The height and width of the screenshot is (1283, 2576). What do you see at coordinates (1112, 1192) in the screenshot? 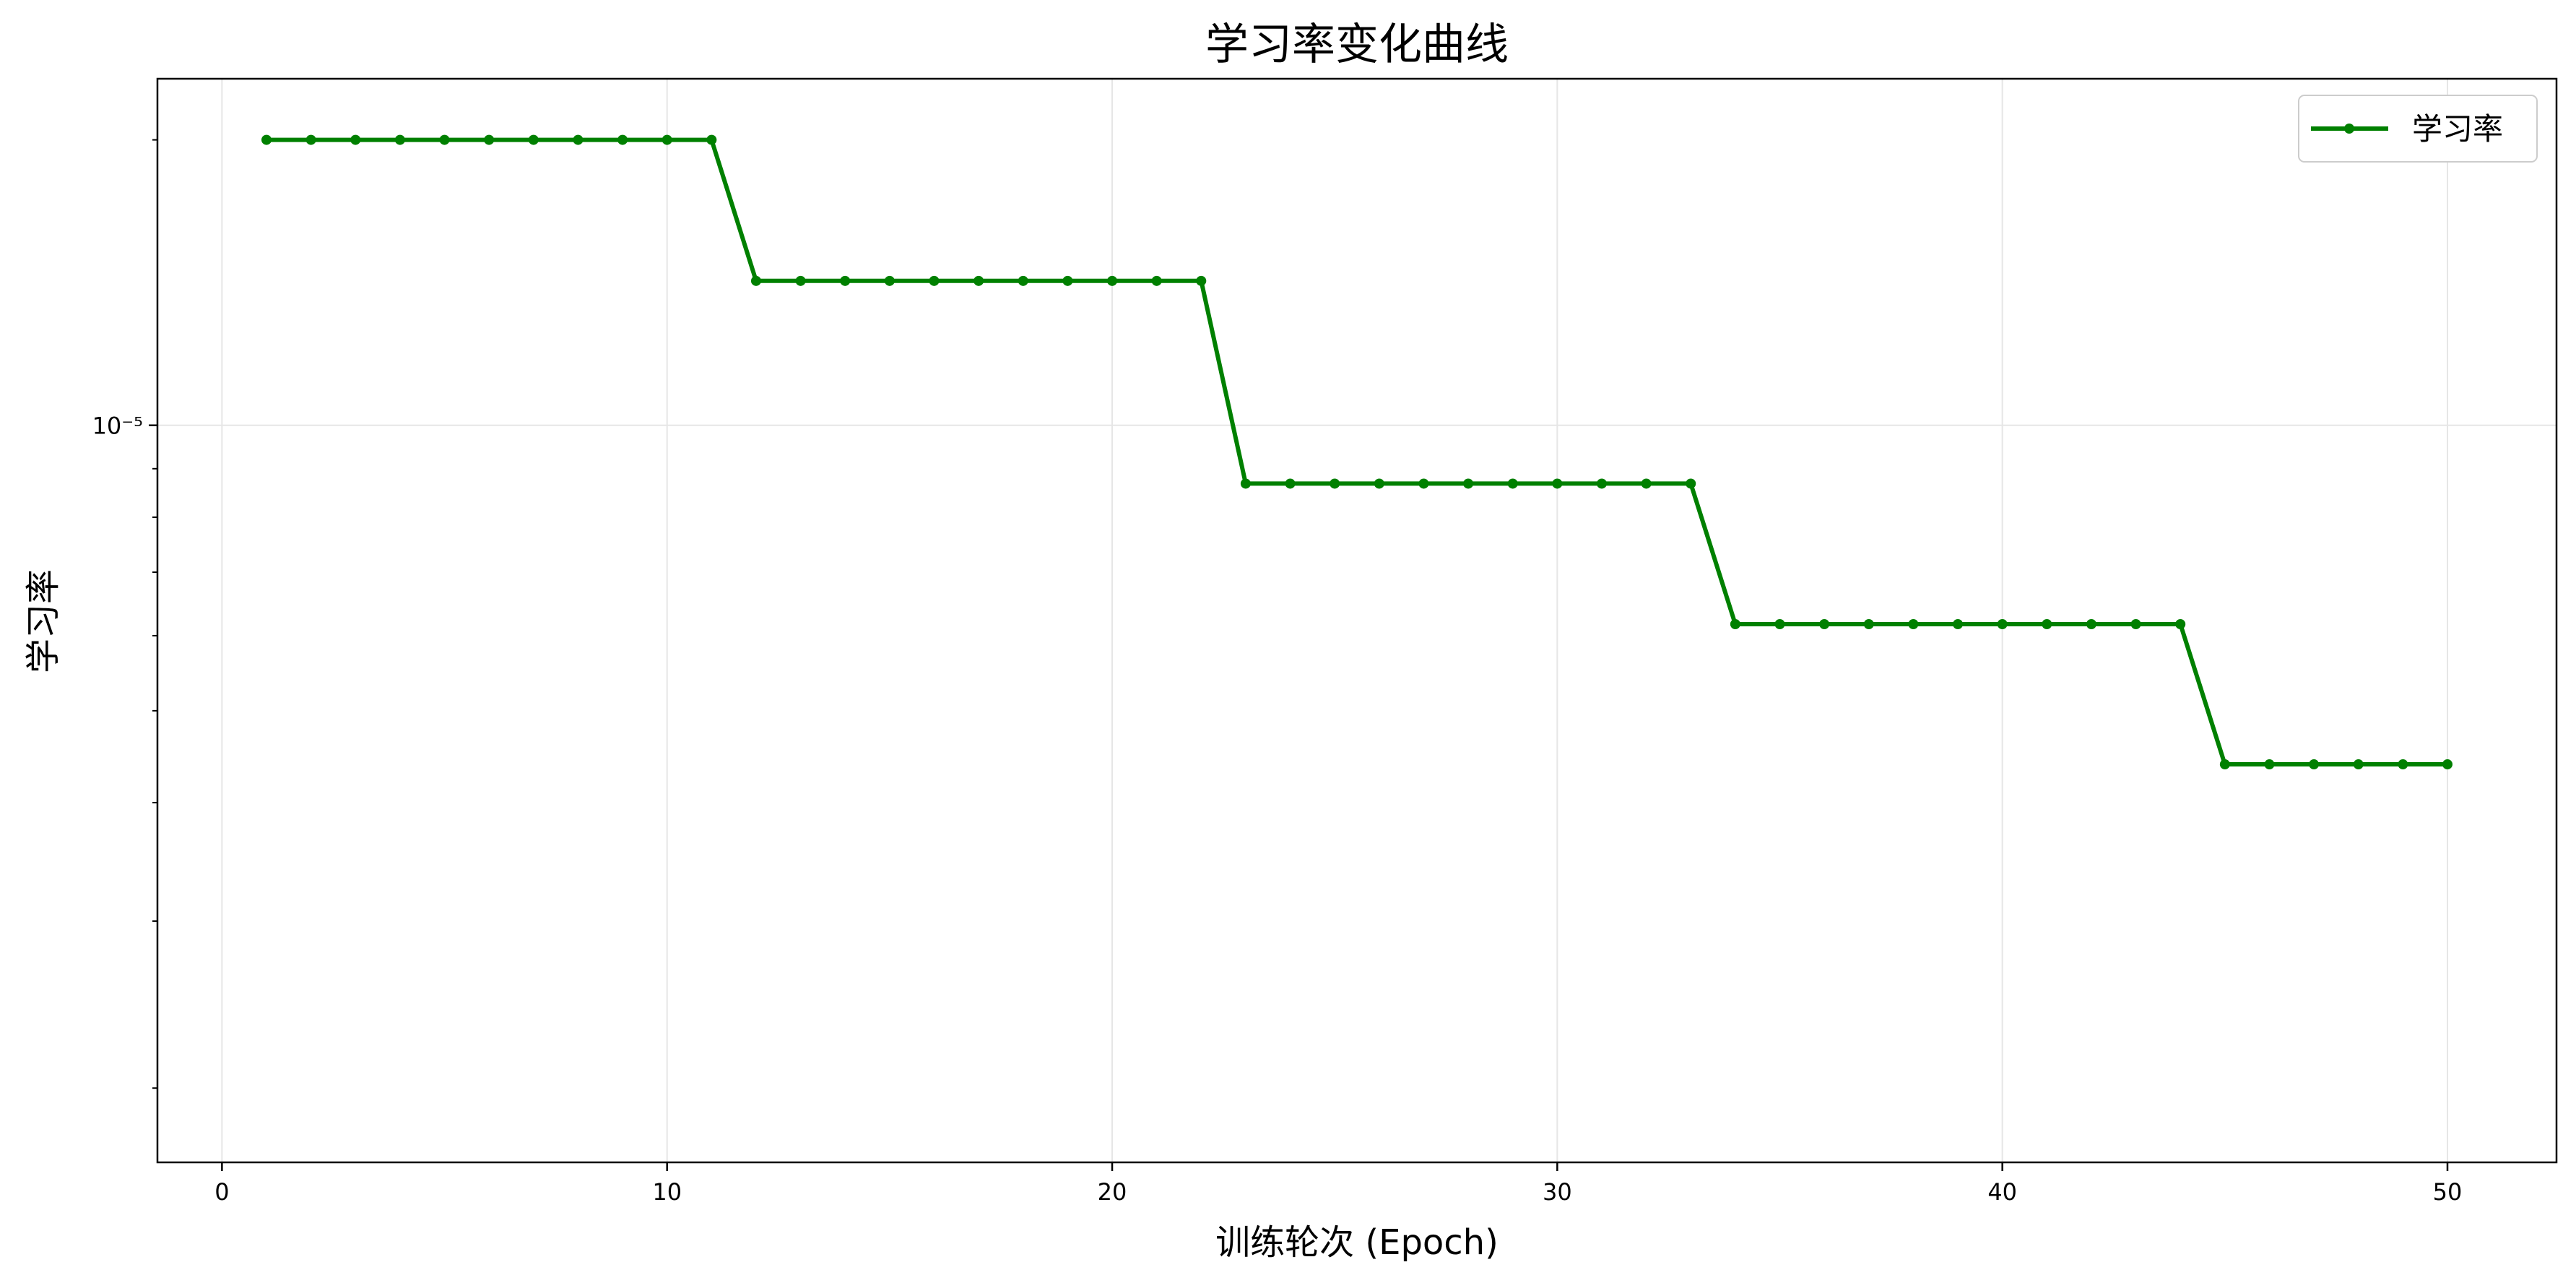
I see `x-tick-label: 20` at bounding box center [1112, 1192].